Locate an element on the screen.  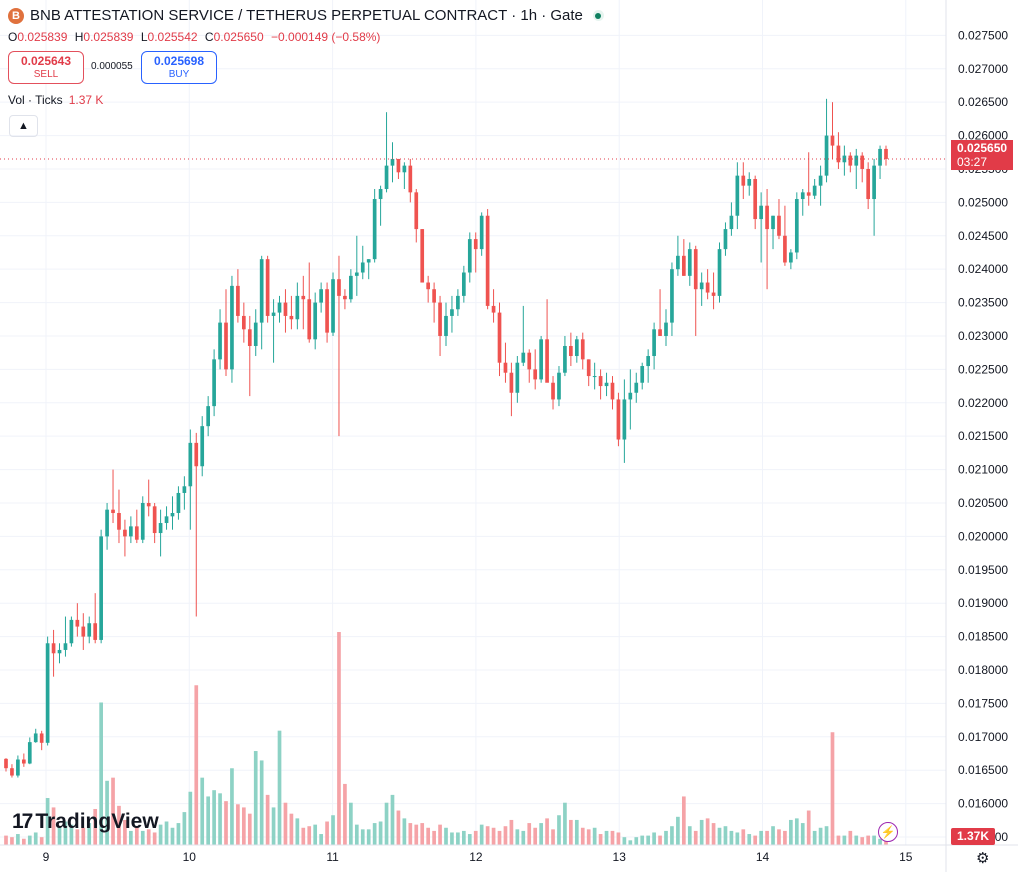
volume-legend: Vol · Ticks 1.37 K is located at coordinates (55, 100).